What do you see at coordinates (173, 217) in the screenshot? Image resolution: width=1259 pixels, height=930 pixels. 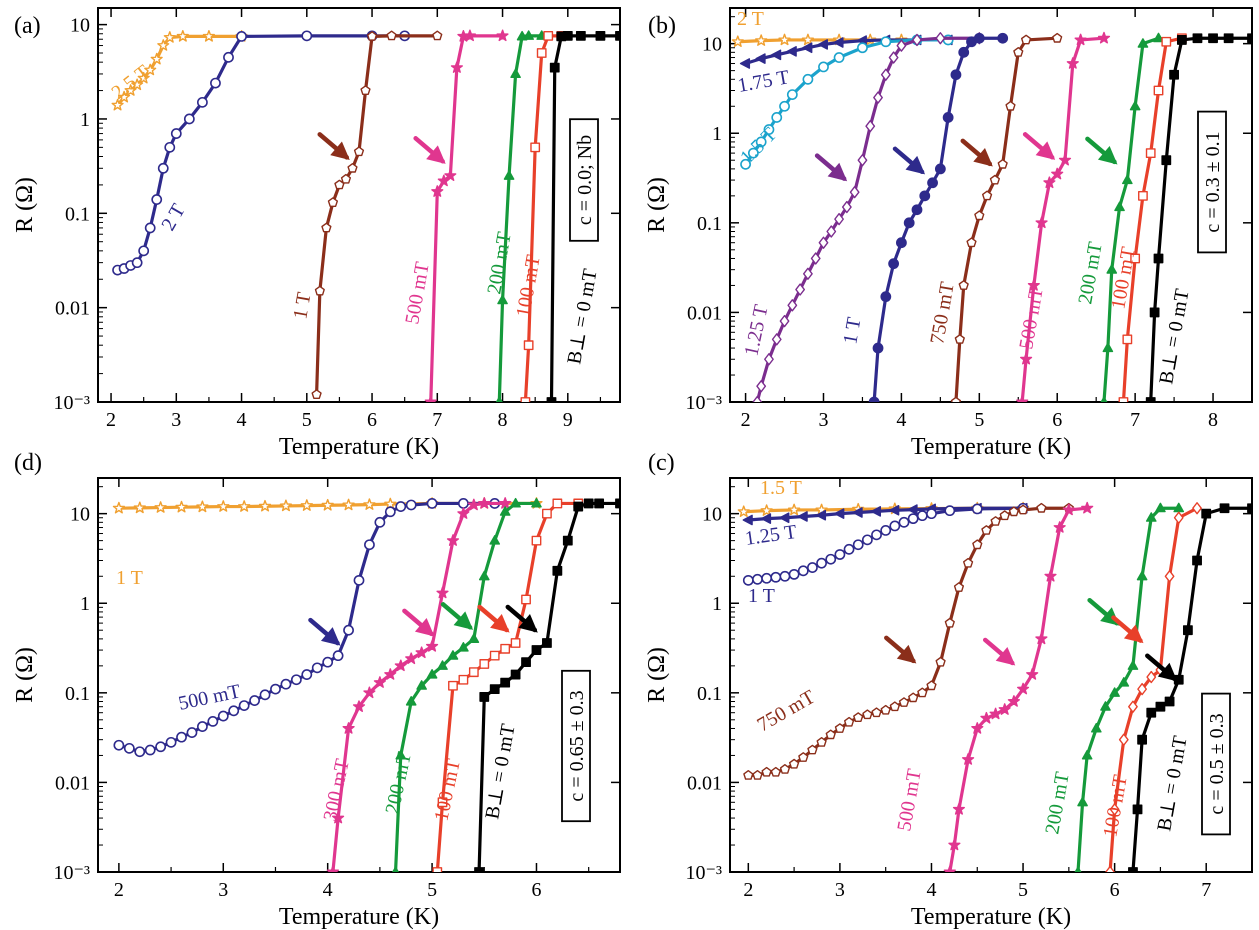 I see `series-label: 2 T` at bounding box center [173, 217].